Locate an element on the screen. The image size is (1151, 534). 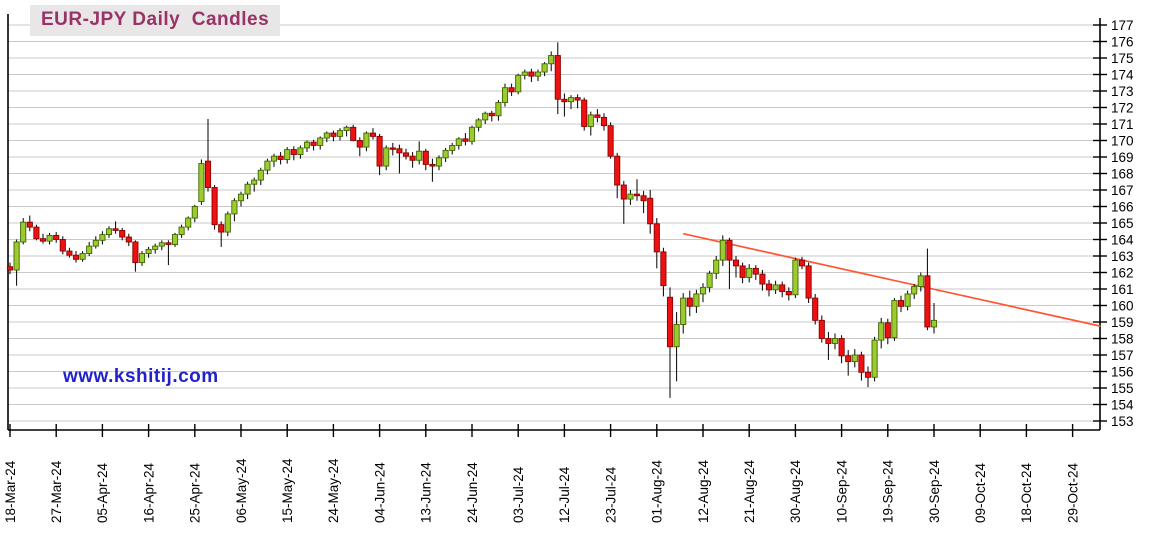
x-tick-label: 30-Sep-24 is located at coordinates (934, 491).